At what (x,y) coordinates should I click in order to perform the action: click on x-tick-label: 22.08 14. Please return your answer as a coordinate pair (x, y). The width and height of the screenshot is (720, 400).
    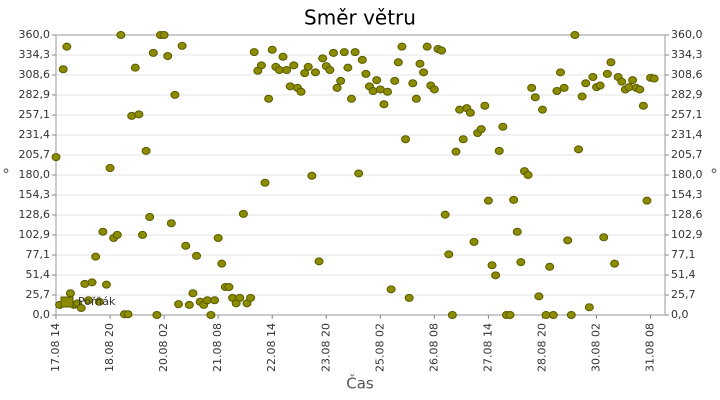
    Looking at the image, I should click on (271, 347).